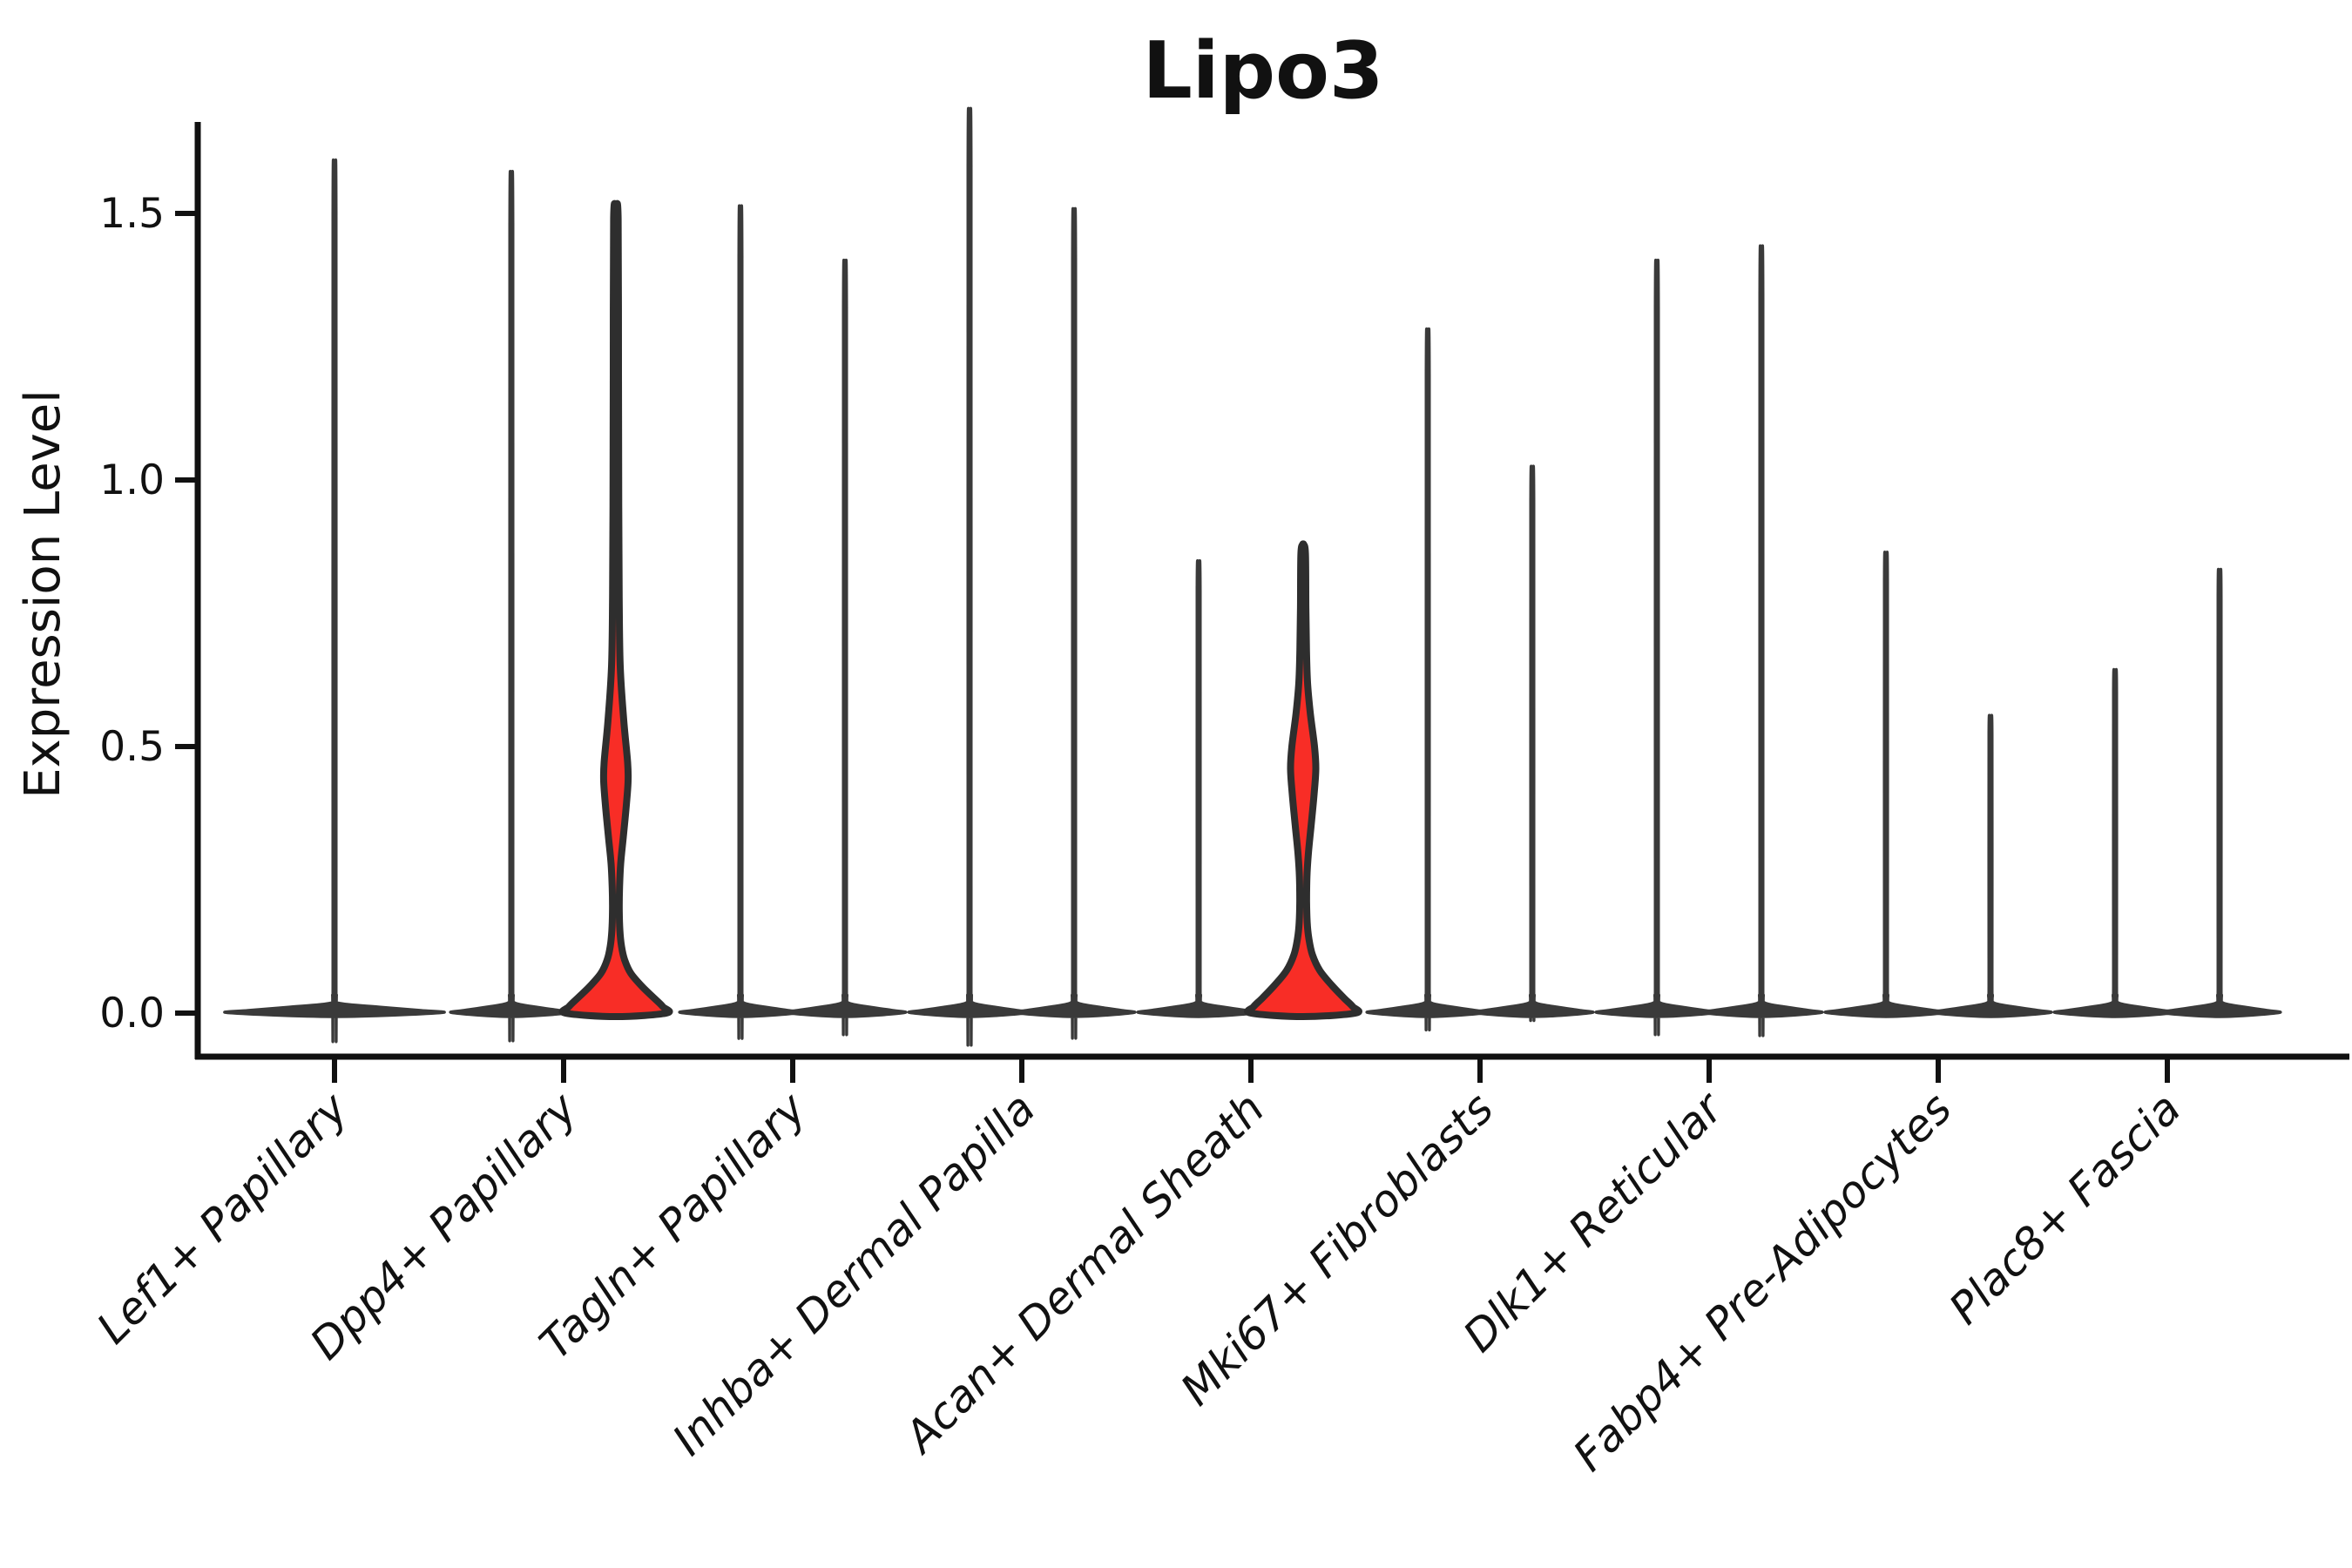 Image resolution: width=2352 pixels, height=1568 pixels. Describe the element at coordinates (222, 1217) in the screenshot. I see `x-tick-label: Lef1+ Papillary` at that location.